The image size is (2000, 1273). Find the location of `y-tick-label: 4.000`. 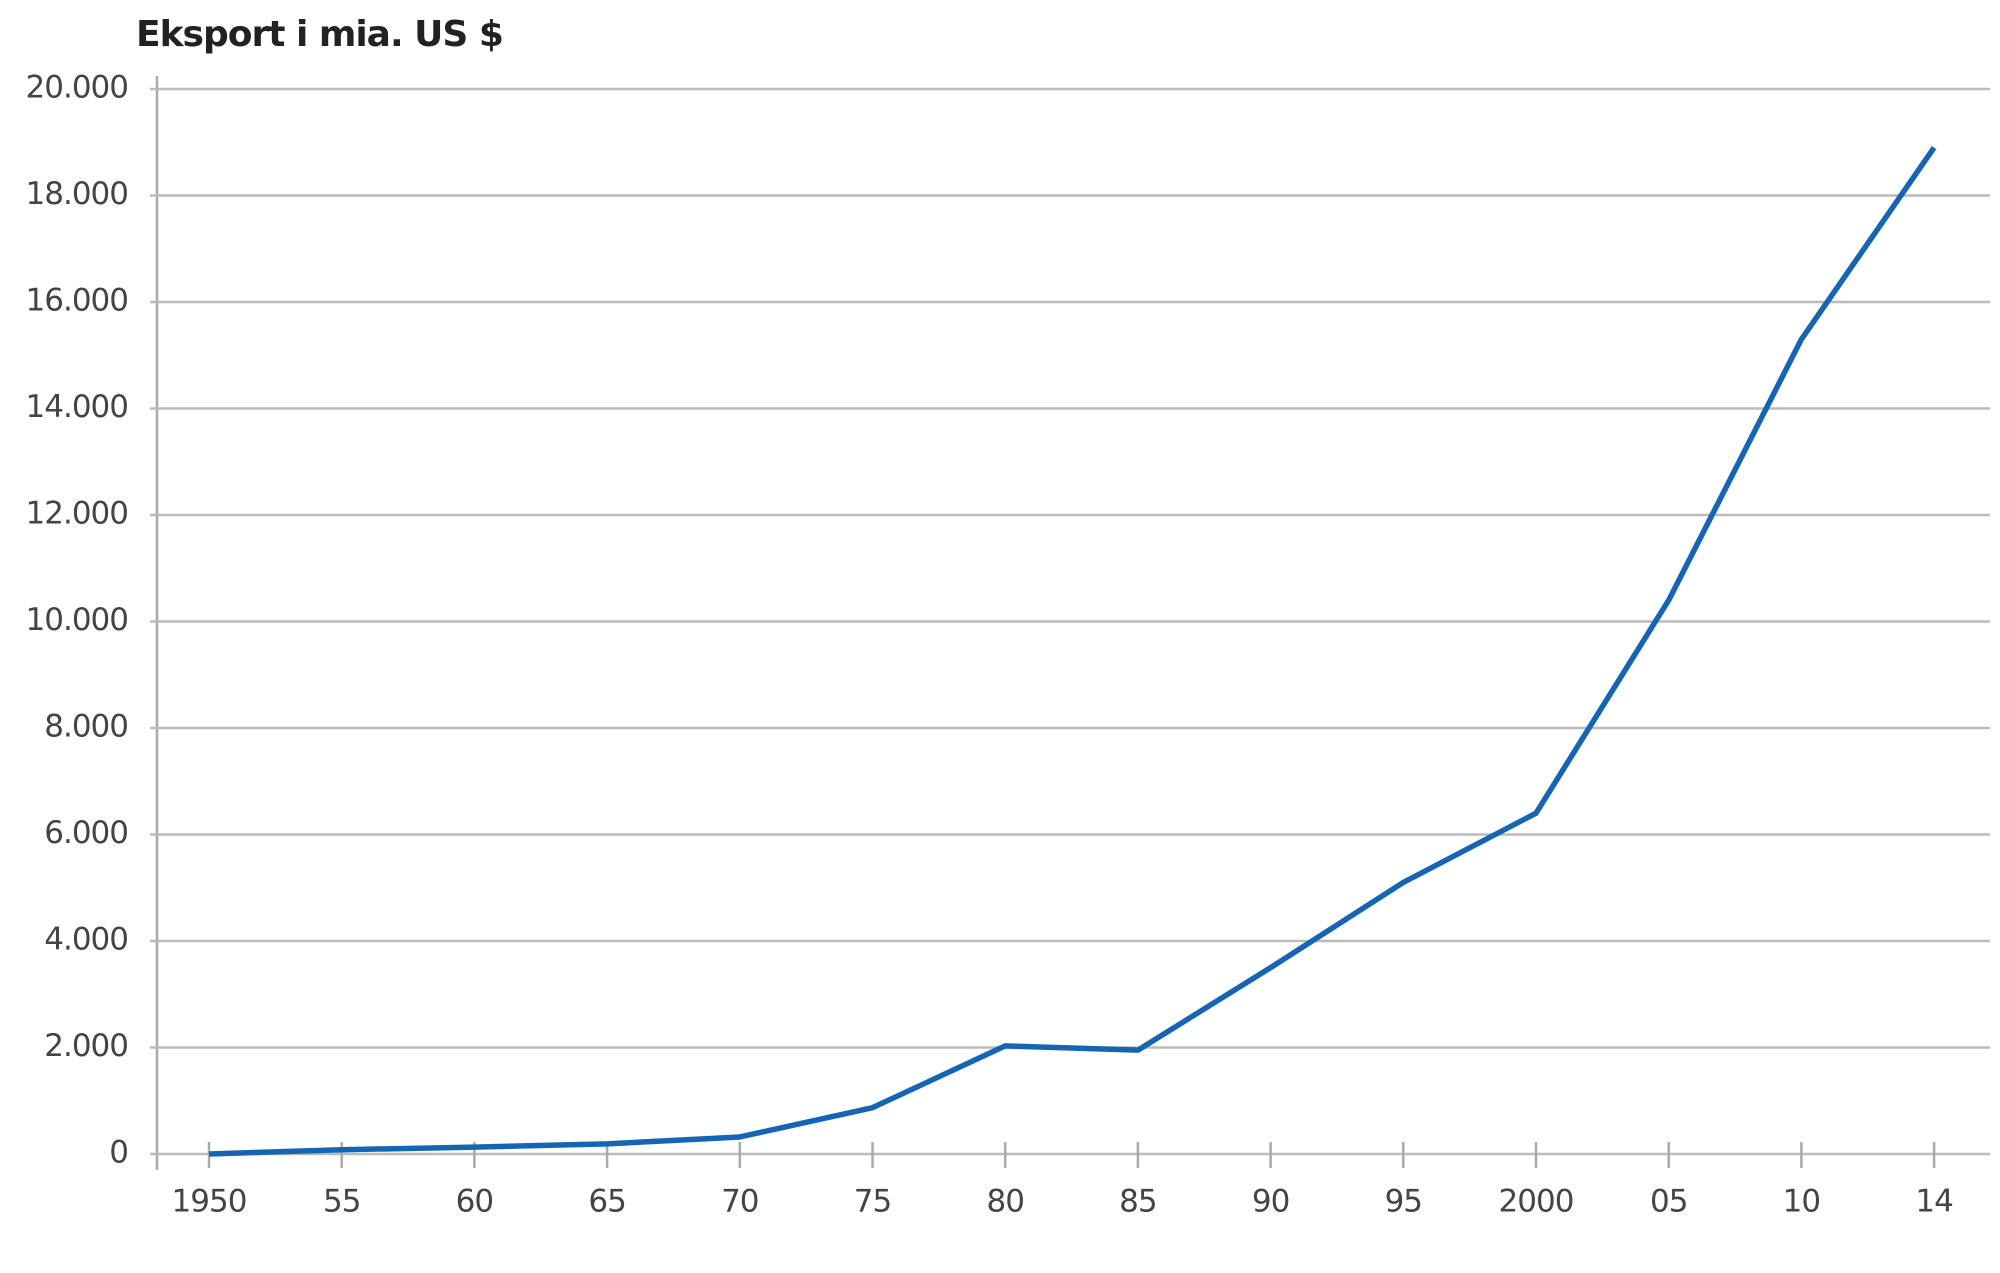

y-tick-label: 4.000 is located at coordinates (86, 940).